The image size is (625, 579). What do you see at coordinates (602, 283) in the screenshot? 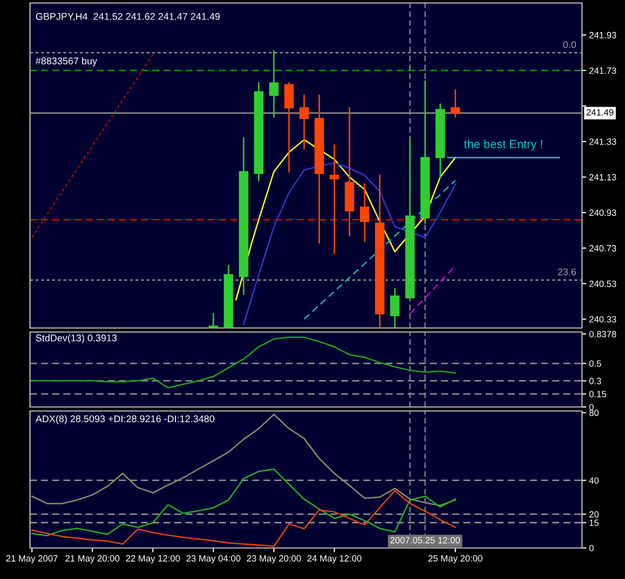
I see `y-tick-label: 240.53` at bounding box center [602, 283].